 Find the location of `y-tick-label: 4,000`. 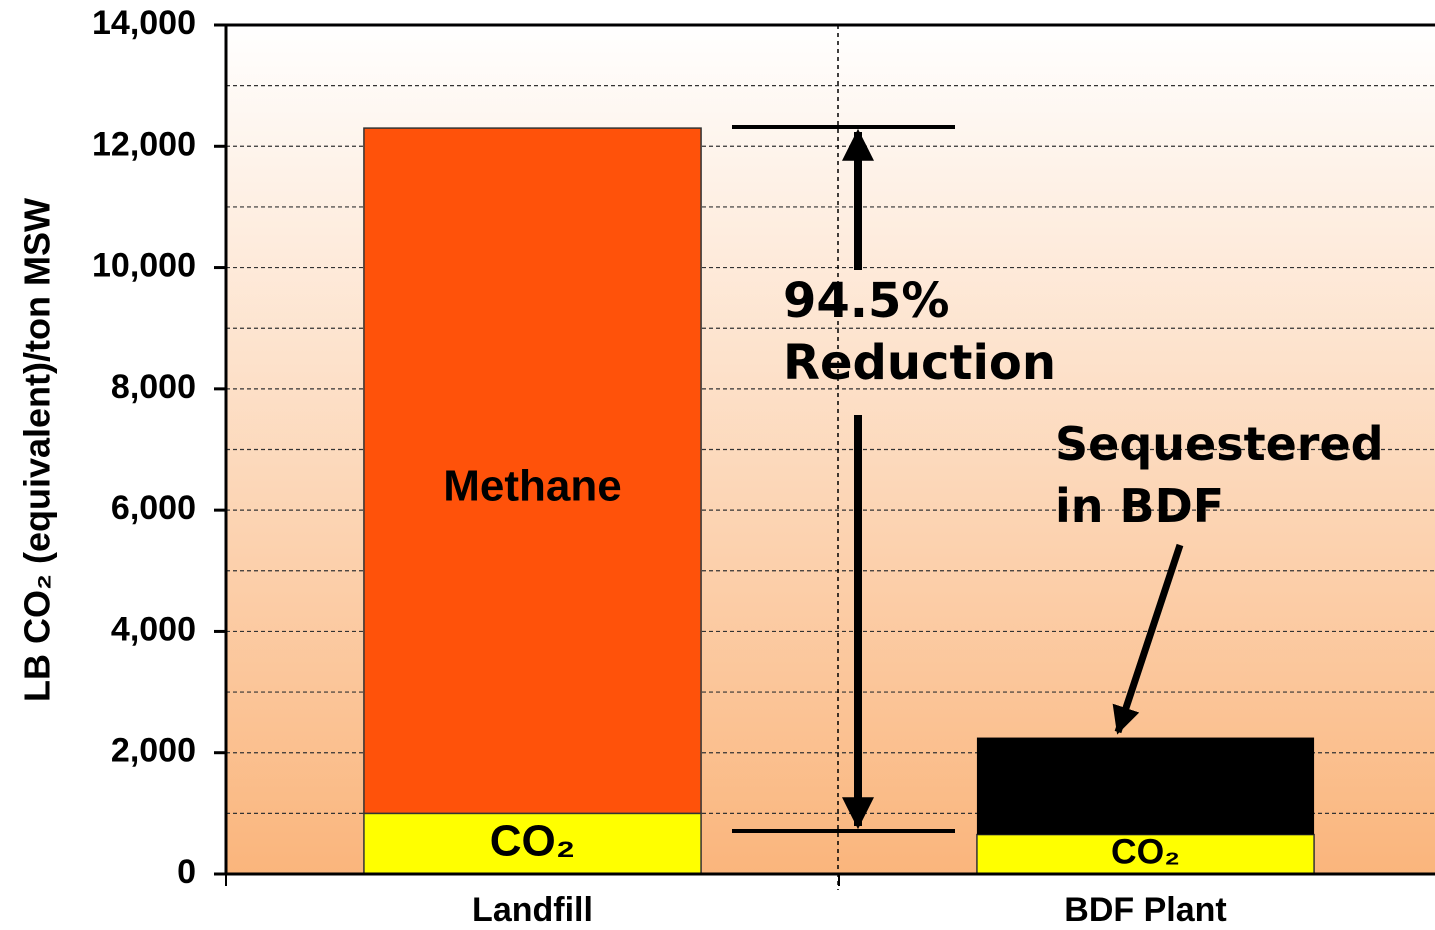

y-tick-label: 4,000 is located at coordinates (153, 629).